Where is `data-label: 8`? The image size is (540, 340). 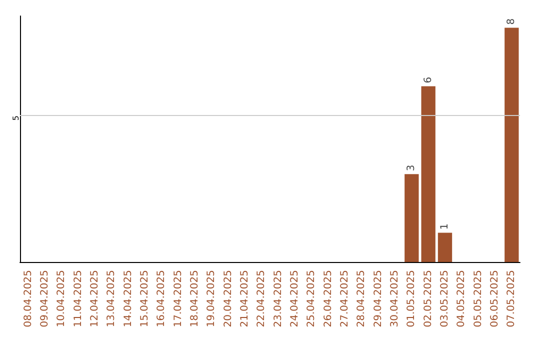 data-label: 8 is located at coordinates (512, 21).